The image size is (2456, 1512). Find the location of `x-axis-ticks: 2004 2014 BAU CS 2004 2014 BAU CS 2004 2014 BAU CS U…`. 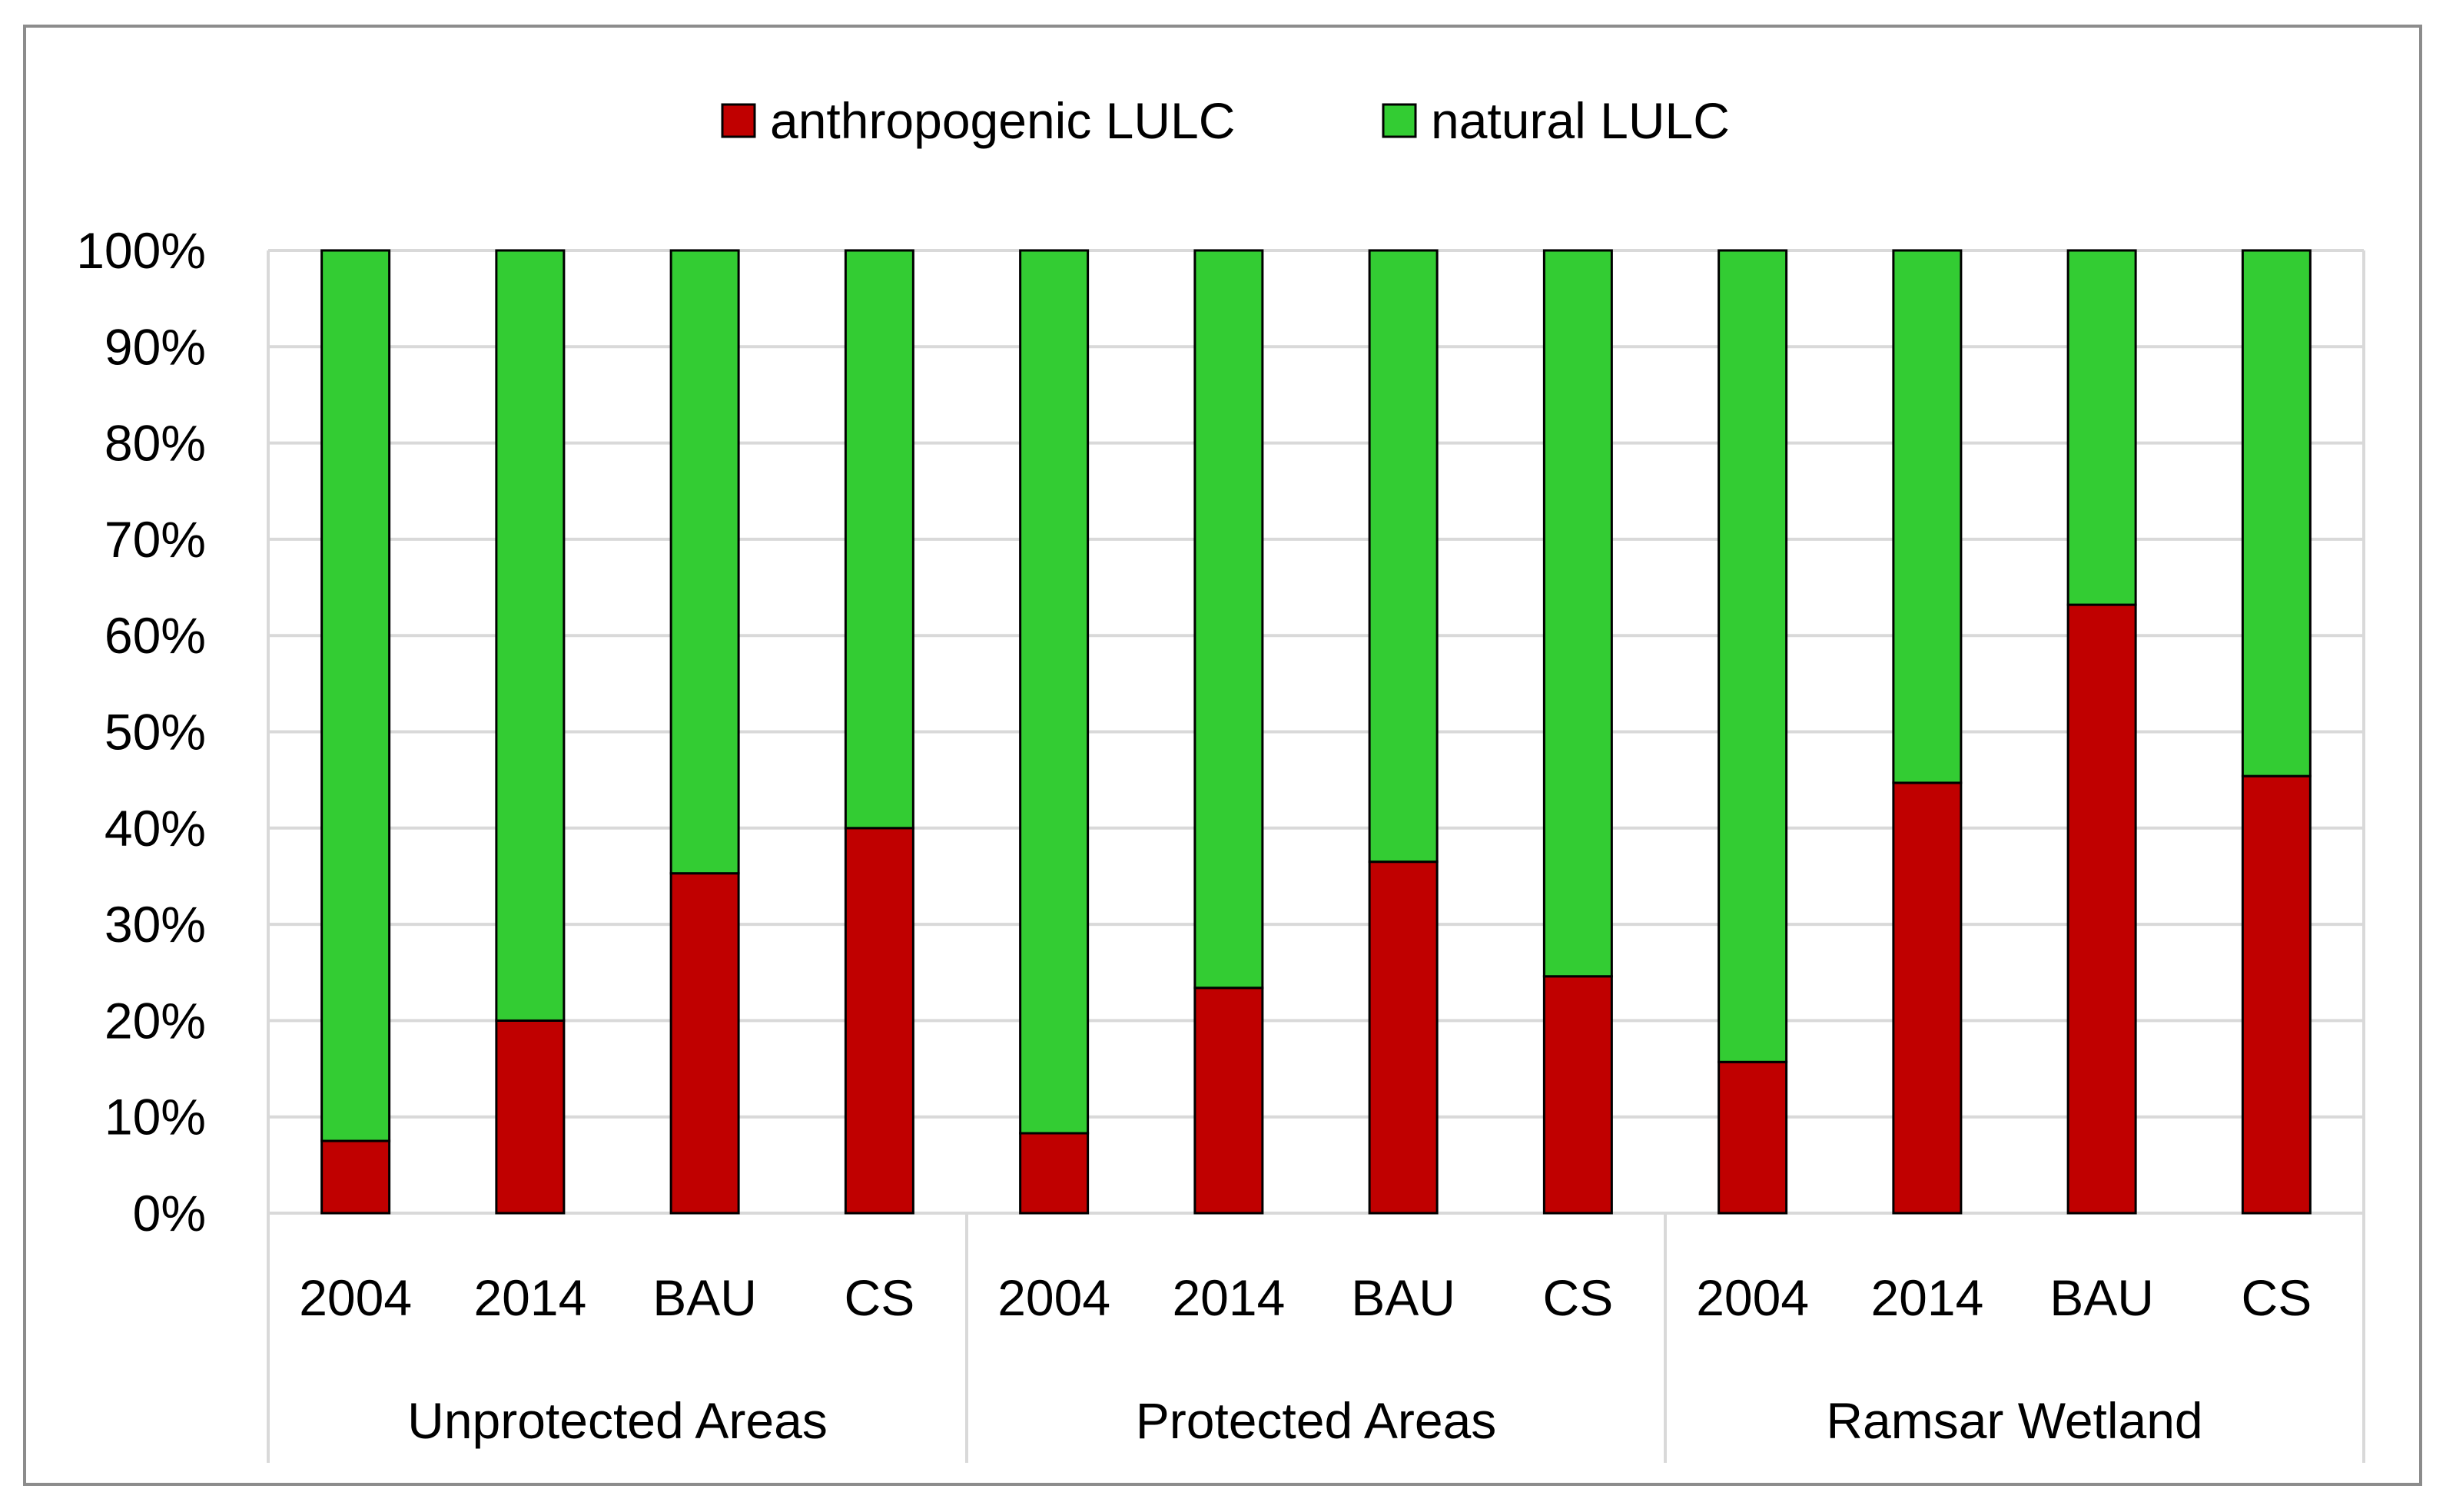

x-axis-ticks: 2004 2014 BAU CS 2004 2014 BAU CS 2004 2014 BAU CS U… is located at coordinates (1305, 1359).